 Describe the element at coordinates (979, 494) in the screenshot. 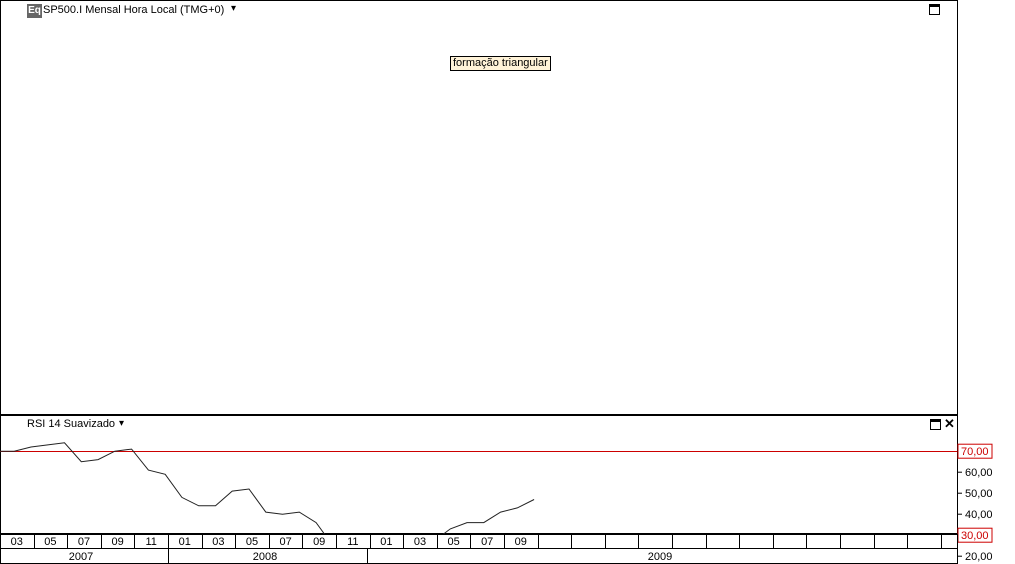

I see `rsi-tick-label: 50,00` at that location.